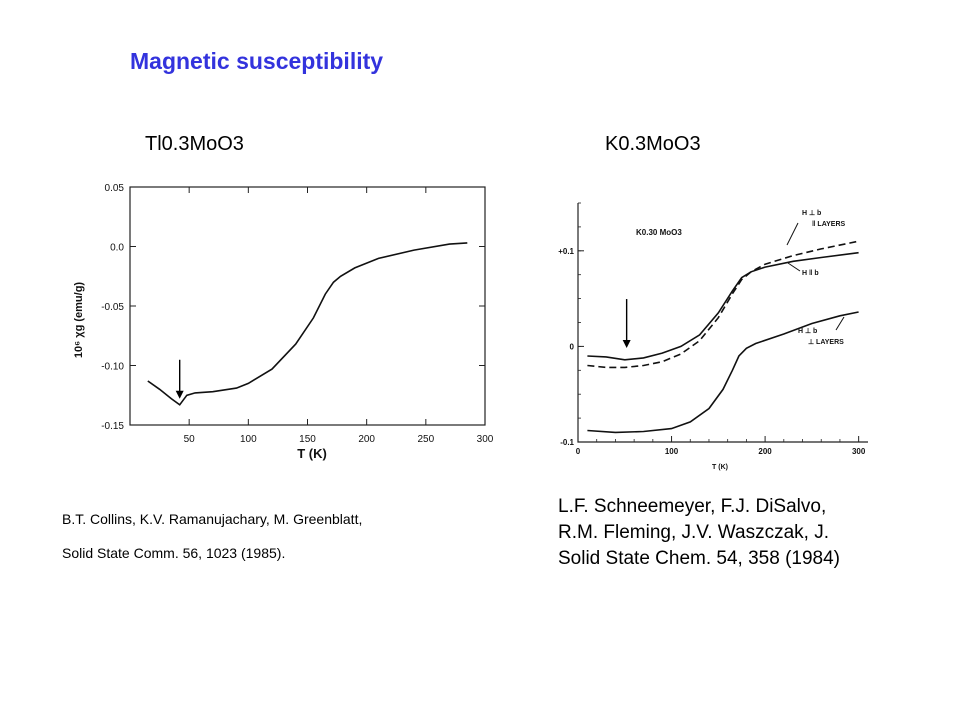 This screenshot has width=960, height=720. Describe the element at coordinates (307, 439) in the screenshot. I see `left-x-tick-label: 150` at that location.